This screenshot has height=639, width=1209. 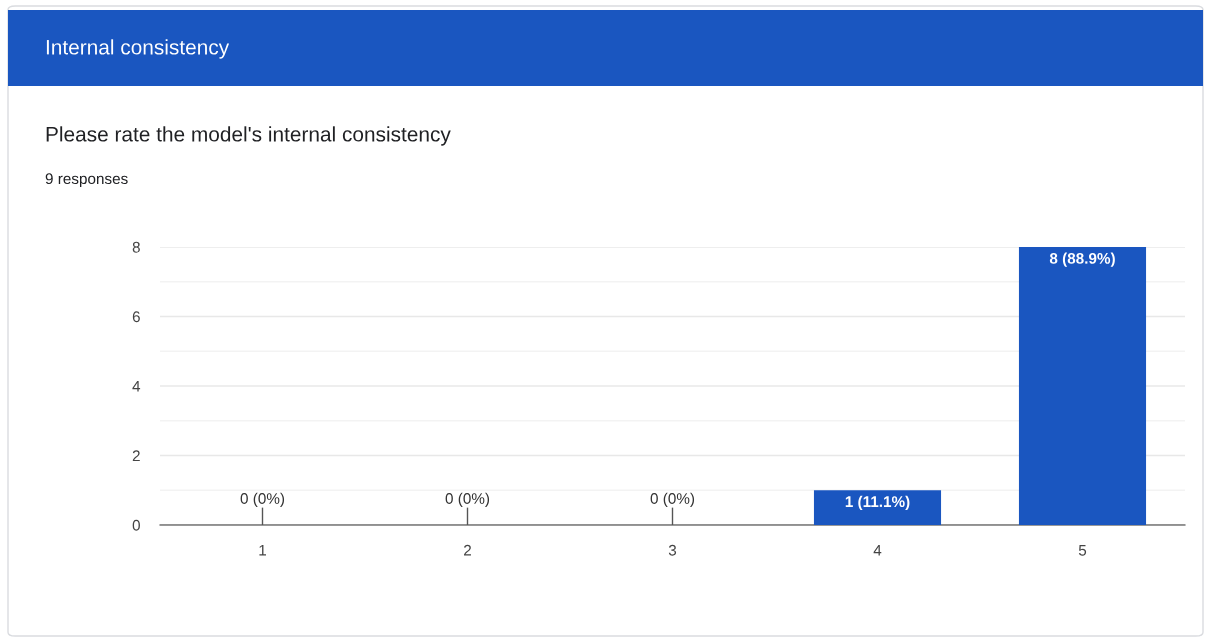 What do you see at coordinates (138, 49) in the screenshot?
I see `chart-title: Internal consistency` at bounding box center [138, 49].